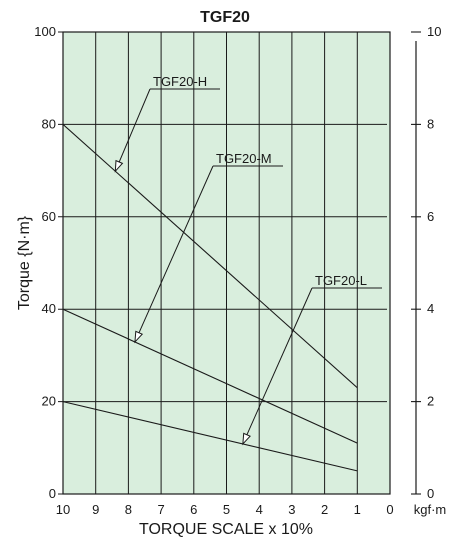 This screenshot has width=460, height=550. What do you see at coordinates (430, 216) in the screenshot?
I see `y2-tick-label-6: 6` at bounding box center [430, 216].